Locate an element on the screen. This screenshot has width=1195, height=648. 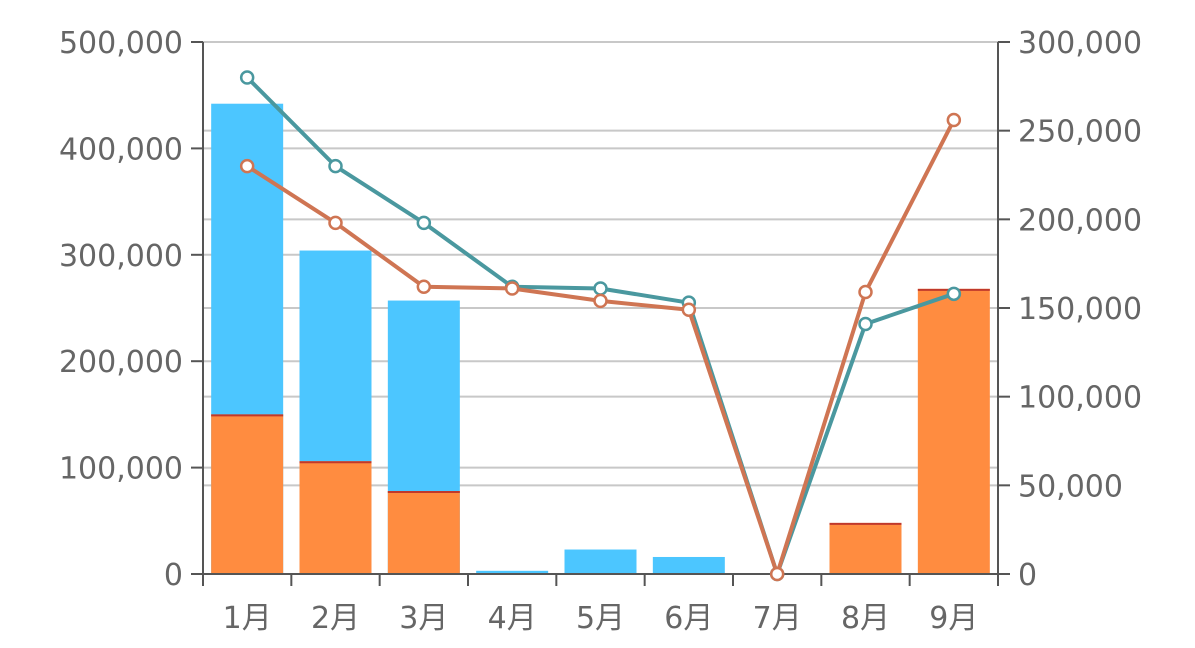
right-tick-label: 250,000 is located at coordinates (1080, 132).